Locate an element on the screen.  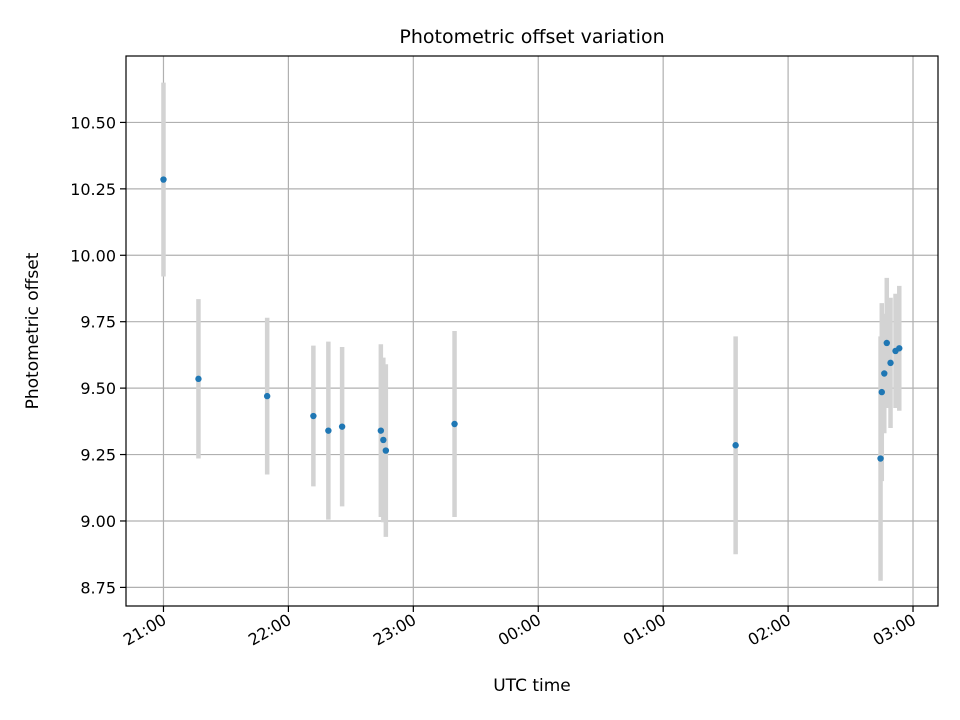
y-tick-label: 9.75 is located at coordinates (98, 322).